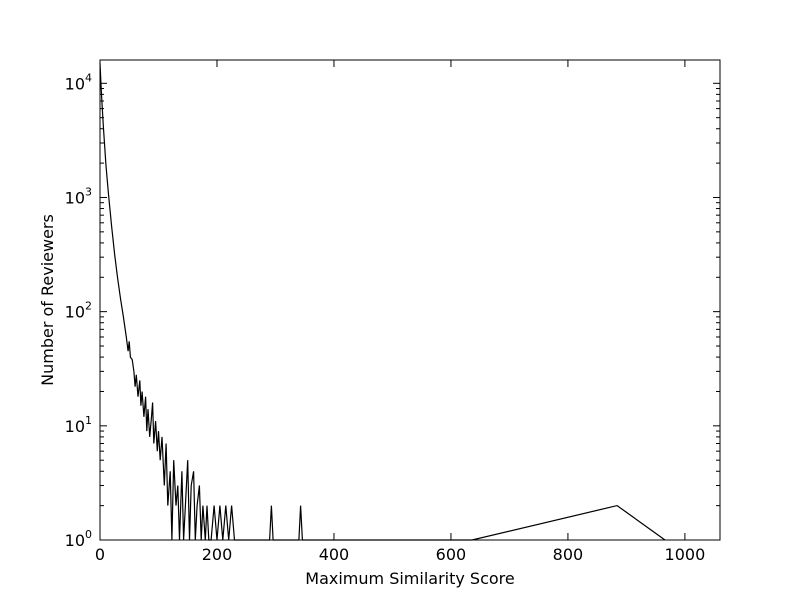 Image resolution: width=800 pixels, height=600 pixels. Describe the element at coordinates (78, 82) in the screenshot. I see `y-tick-label: 10⁴` at that location.